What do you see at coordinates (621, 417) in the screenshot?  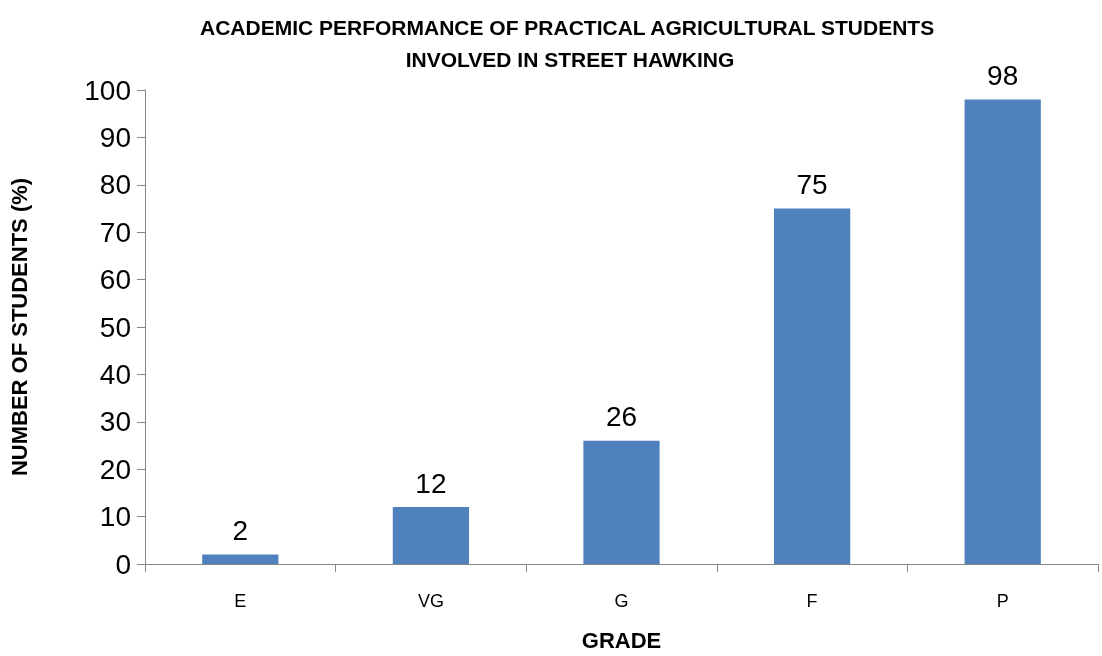 I see `data-label: 26` at bounding box center [621, 417].